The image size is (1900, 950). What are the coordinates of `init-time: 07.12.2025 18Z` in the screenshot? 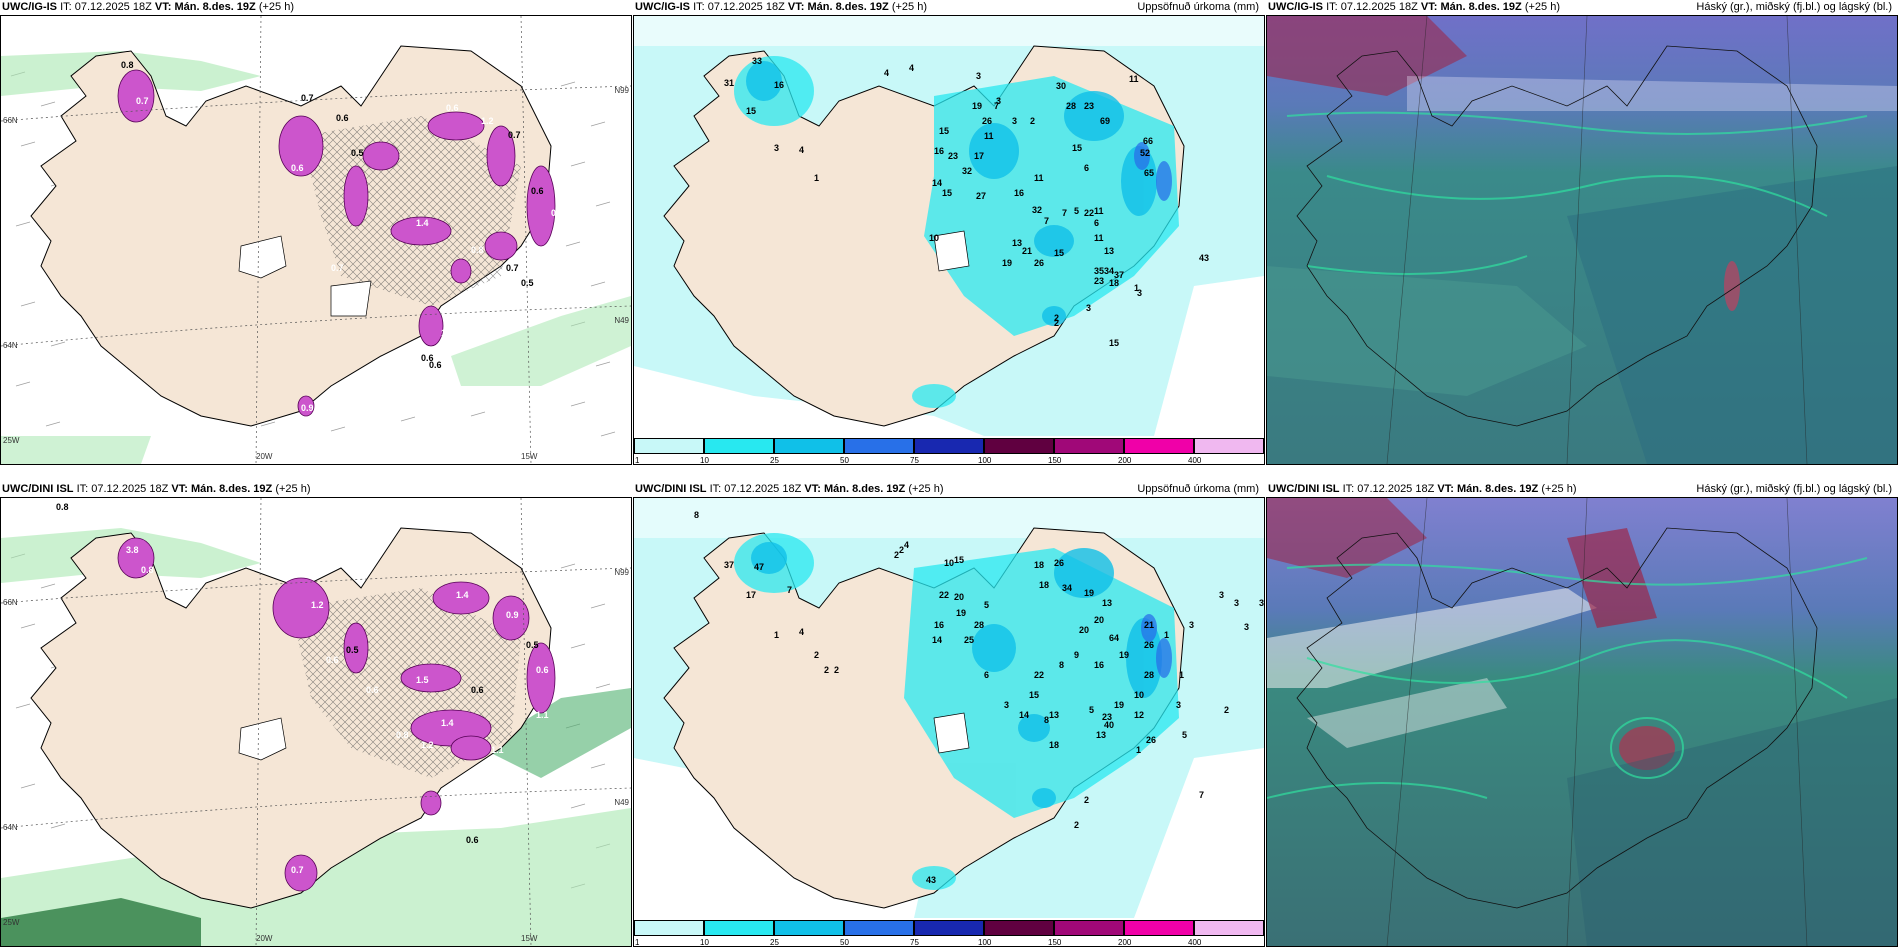 It's located at (1396, 489).